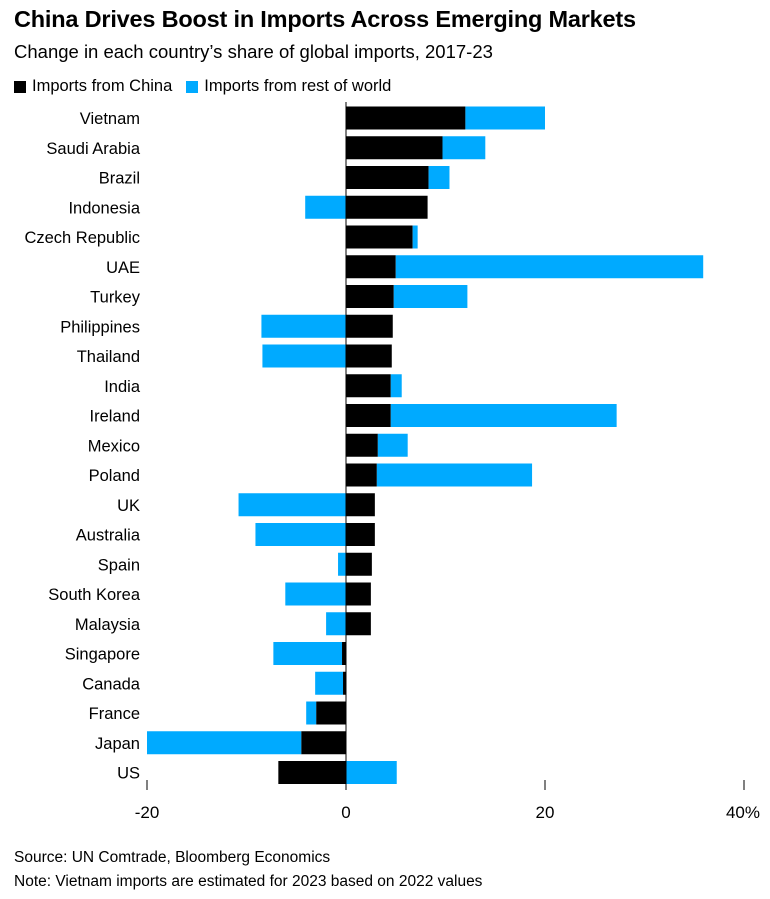 This screenshot has width=770, height=899. I want to click on bar-china-brazil, so click(387, 177).